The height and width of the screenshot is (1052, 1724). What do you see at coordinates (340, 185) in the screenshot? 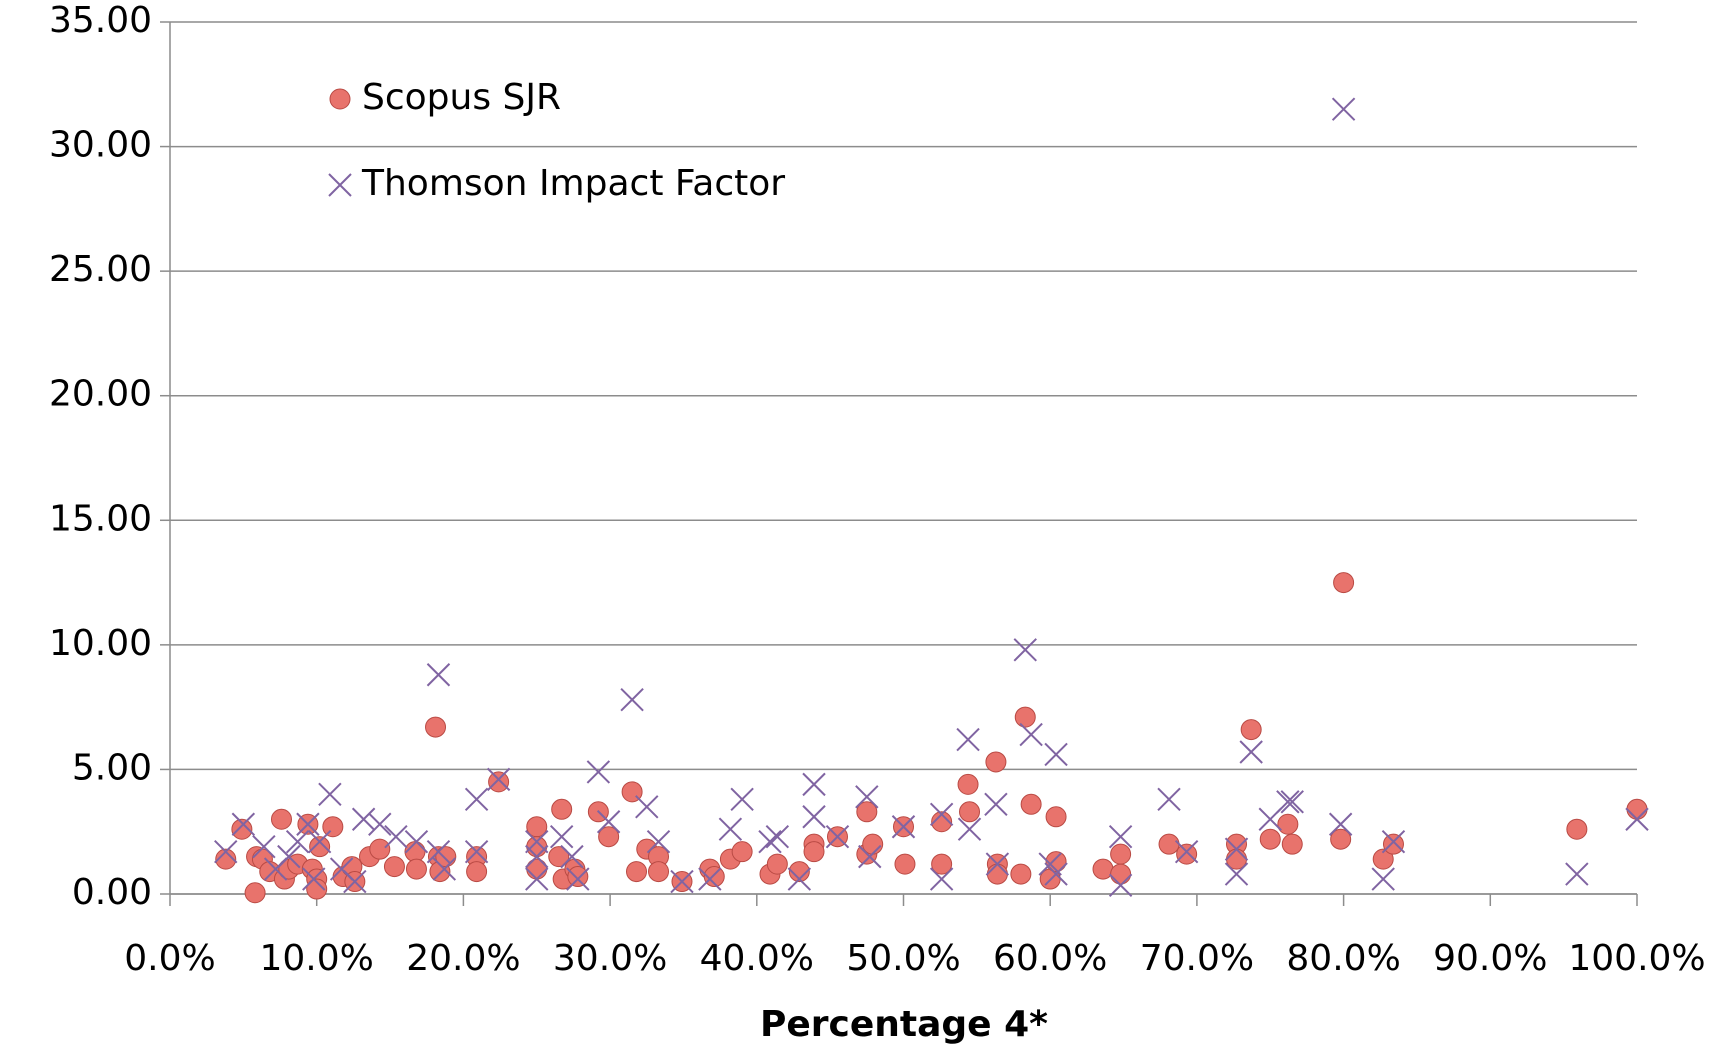
I see `legend-marker` at bounding box center [340, 185].